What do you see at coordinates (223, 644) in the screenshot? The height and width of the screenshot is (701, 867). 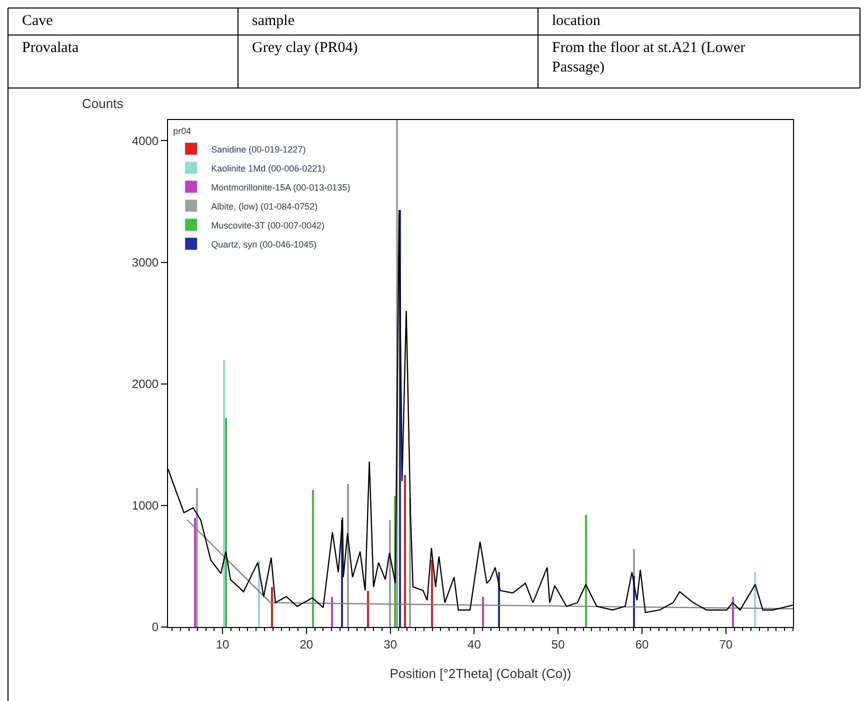 I see `x-tick-label: 10` at bounding box center [223, 644].